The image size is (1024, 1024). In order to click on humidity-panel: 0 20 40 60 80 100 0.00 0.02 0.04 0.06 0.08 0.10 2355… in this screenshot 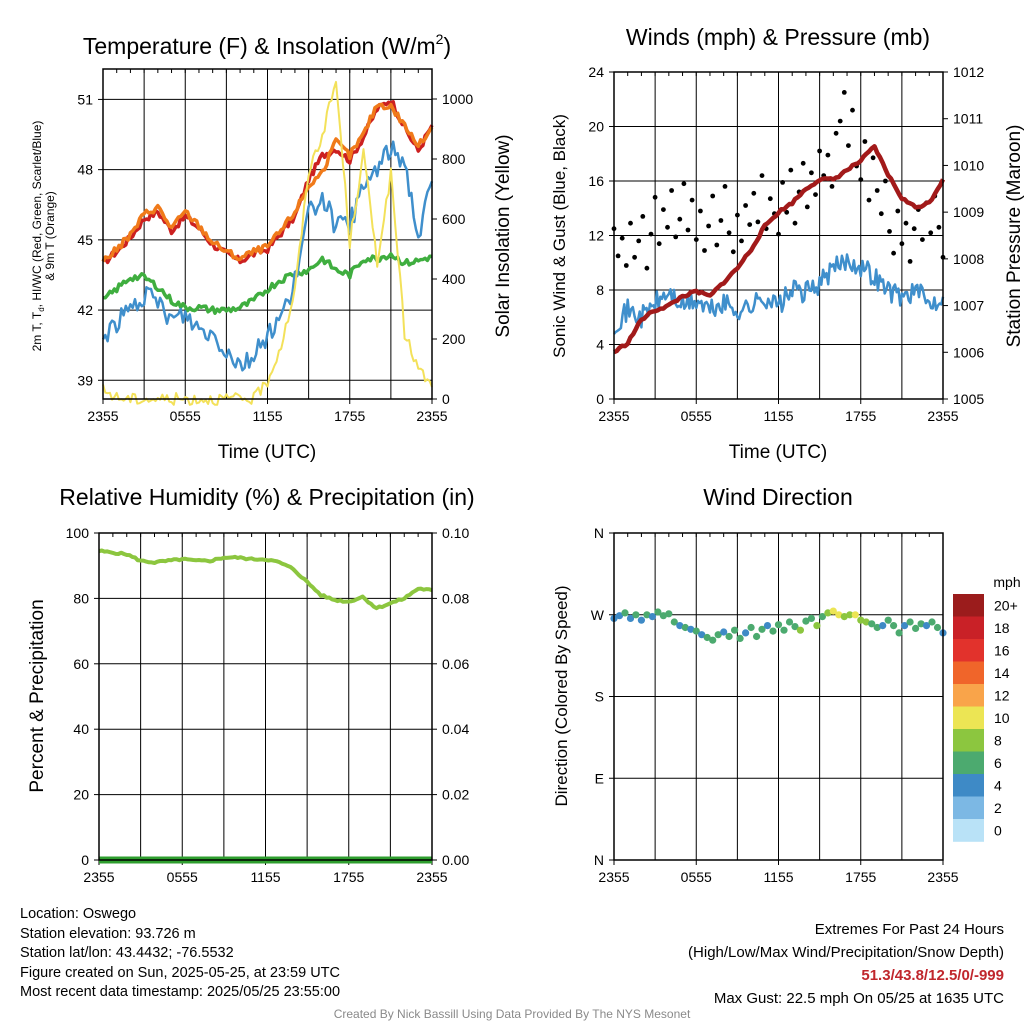, I will do `click(268, 705)`.